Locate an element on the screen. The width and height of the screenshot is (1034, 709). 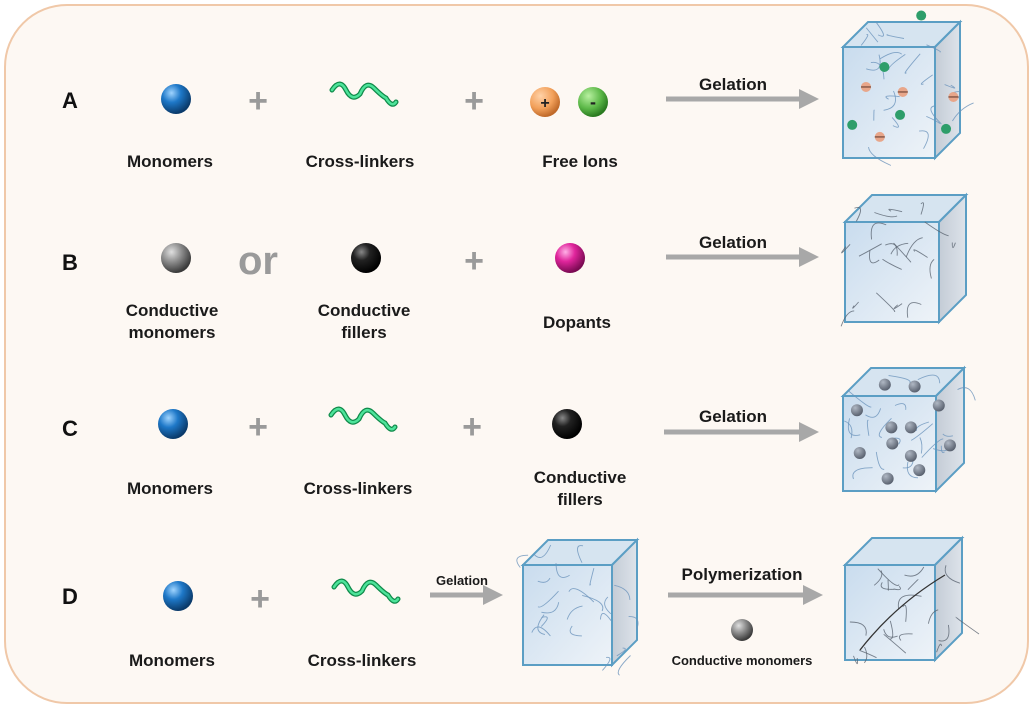
conductive-filler-sphere is located at coordinates (567, 424).